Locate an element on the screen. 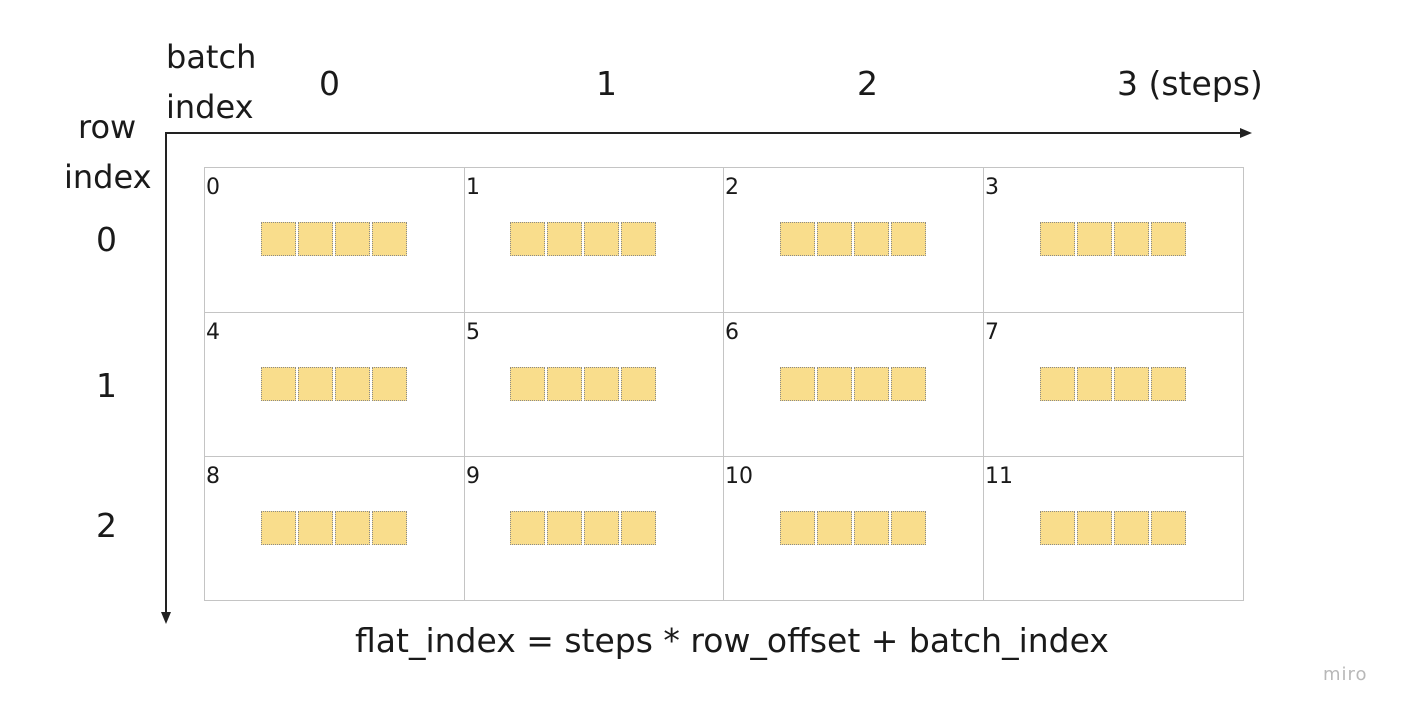 The width and height of the screenshot is (1401, 713). grid-cell: 9 is located at coordinates (594, 529).